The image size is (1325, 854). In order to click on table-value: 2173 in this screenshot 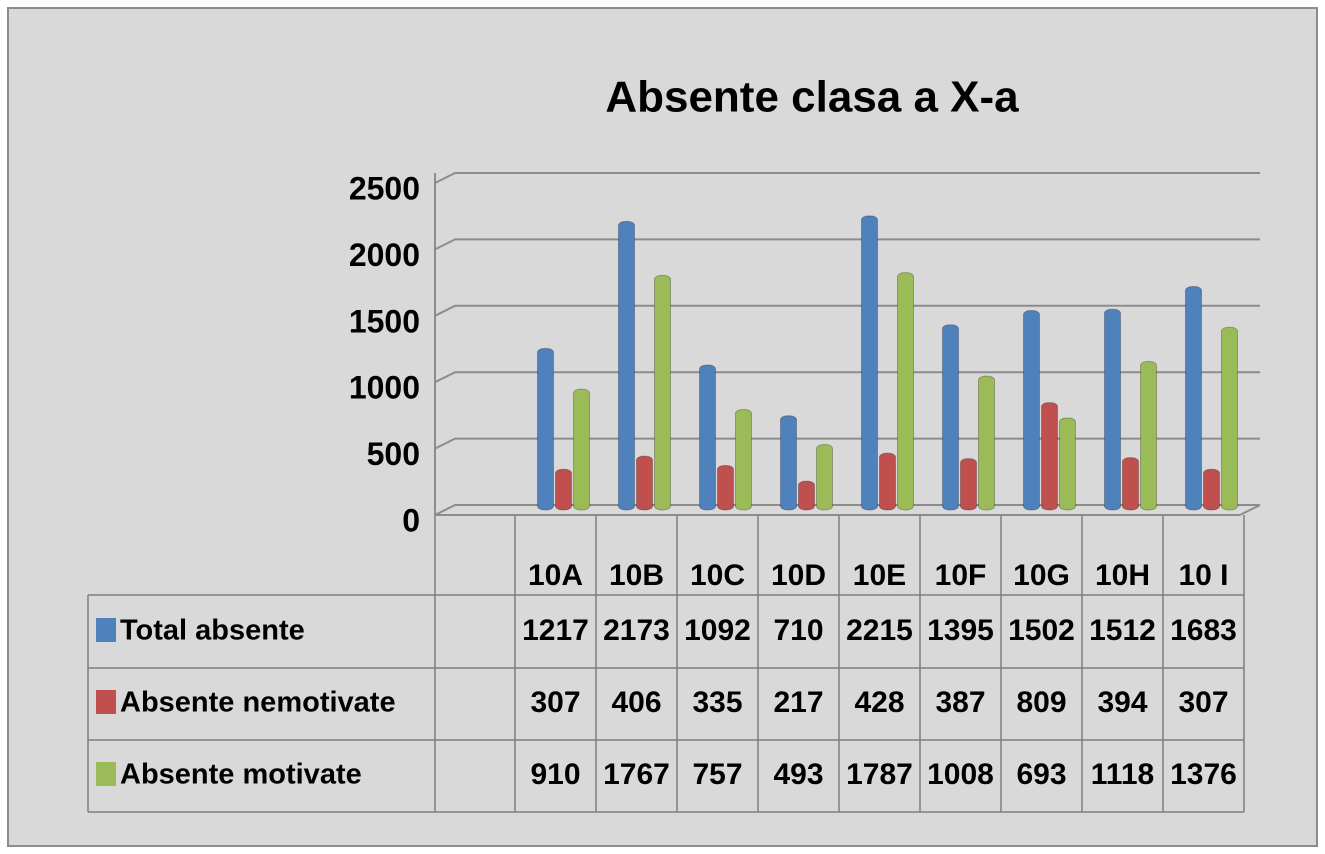, I will do `click(636, 630)`.